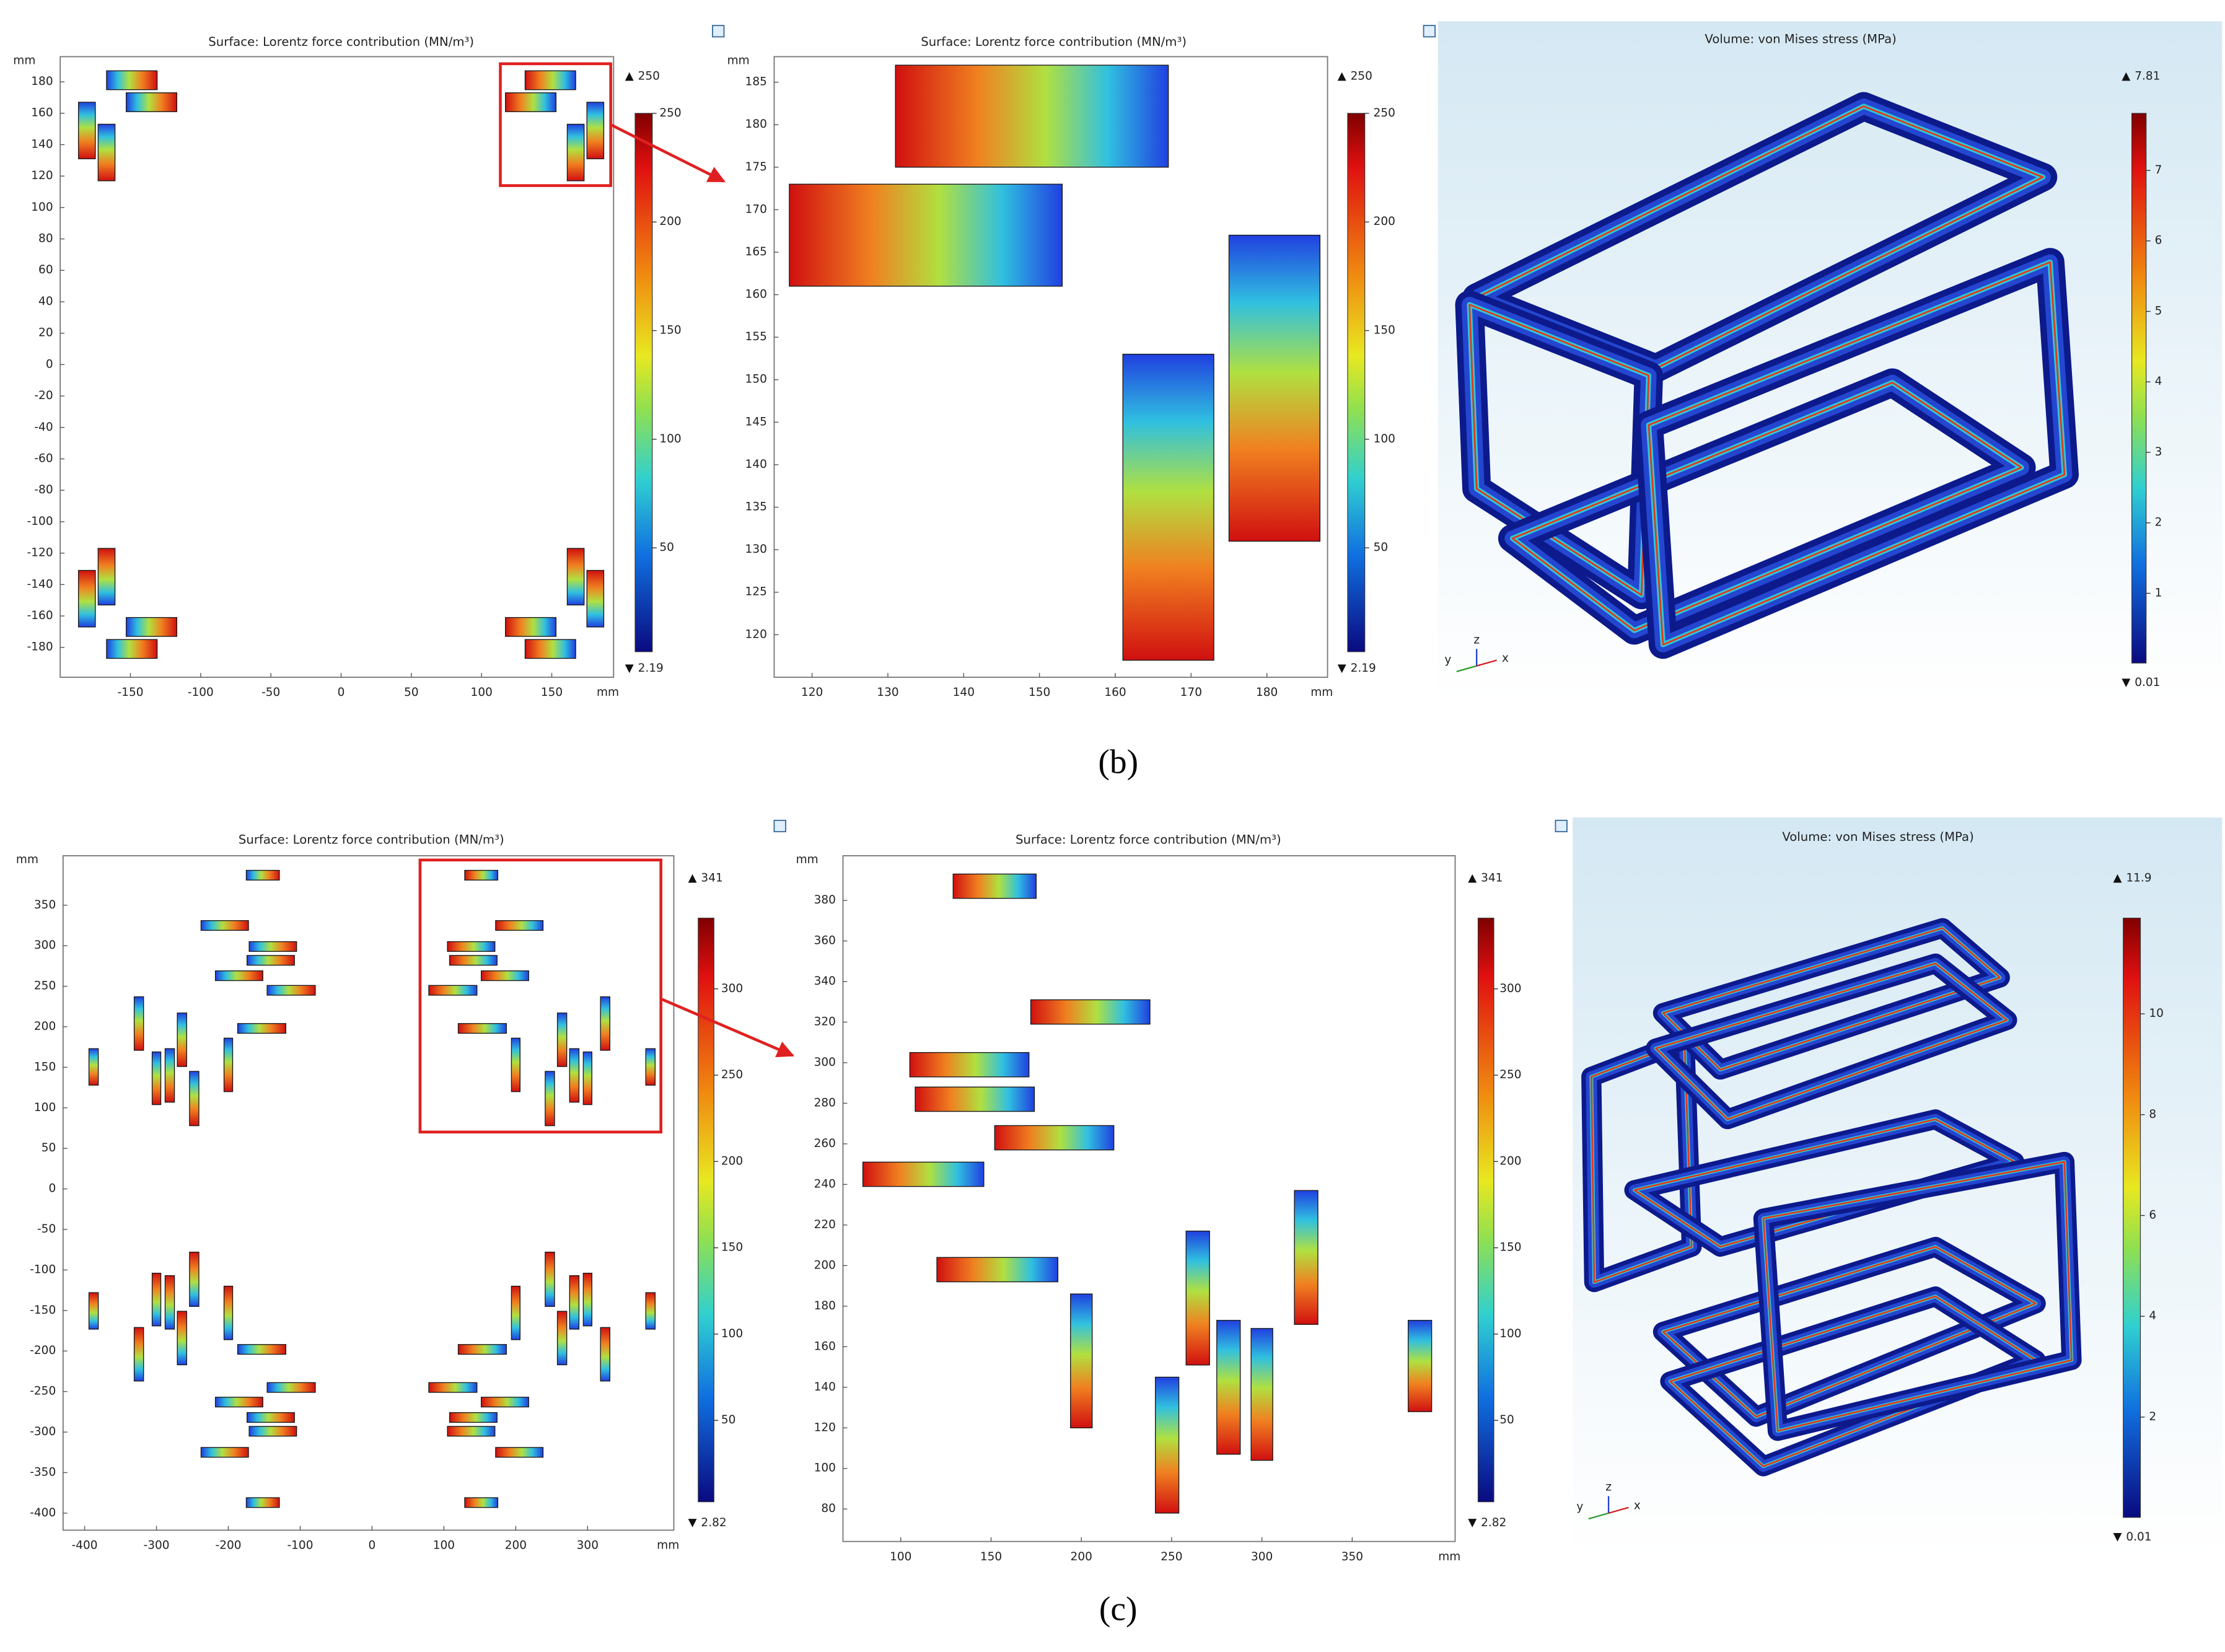 The image size is (2225, 1652). What do you see at coordinates (1149, 1198) in the screenshot?
I see `plot-area` at bounding box center [1149, 1198].